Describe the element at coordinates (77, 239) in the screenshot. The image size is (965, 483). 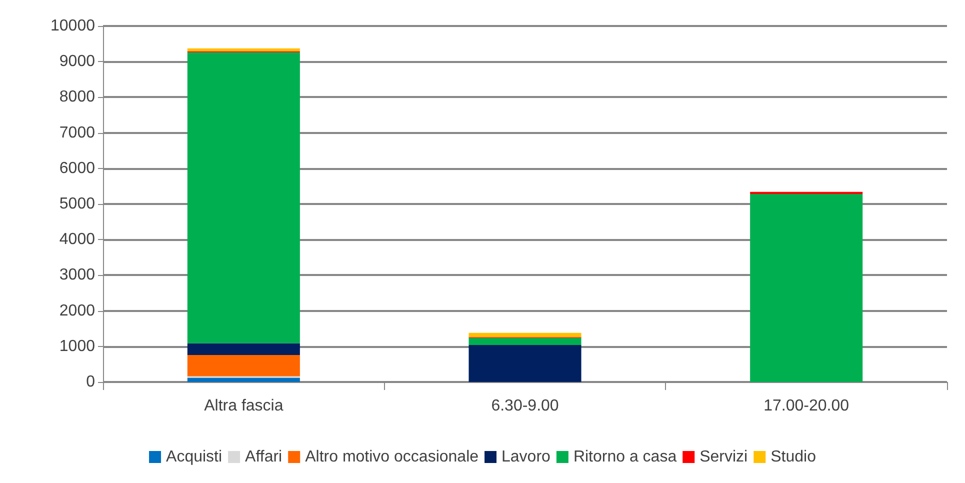
I see `y-tick-label: 4000` at that location.